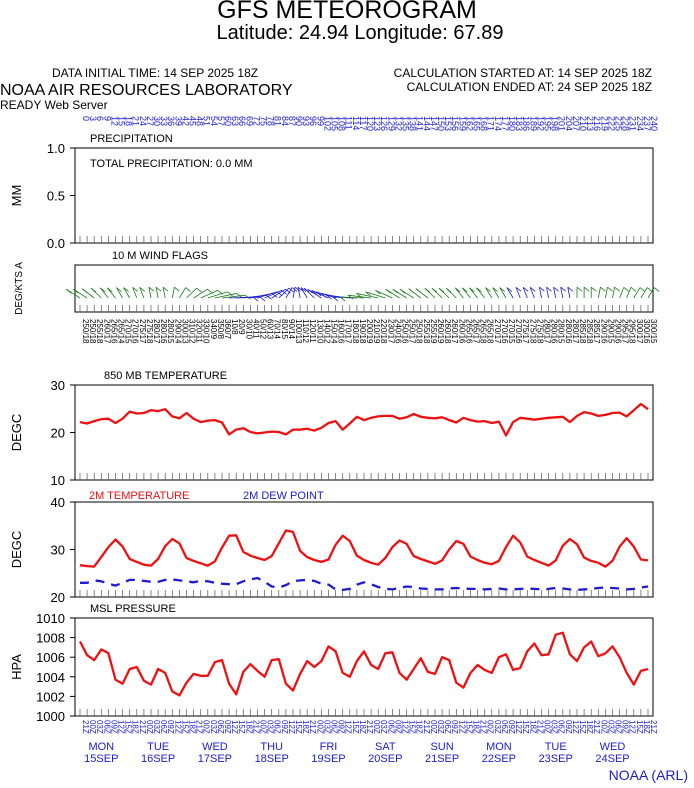  What do you see at coordinates (583, 123) in the screenshot?
I see `top-axis-label: 210` at bounding box center [583, 123].